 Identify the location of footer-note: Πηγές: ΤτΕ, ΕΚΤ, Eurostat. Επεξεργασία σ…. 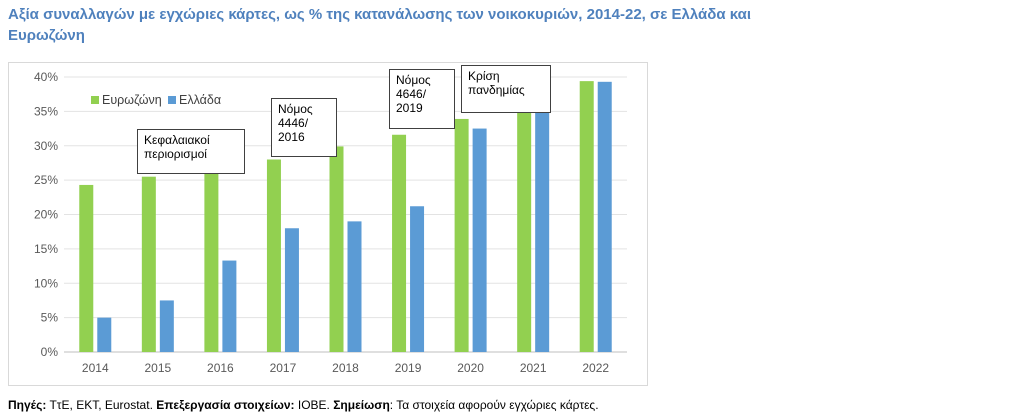
(303, 405).